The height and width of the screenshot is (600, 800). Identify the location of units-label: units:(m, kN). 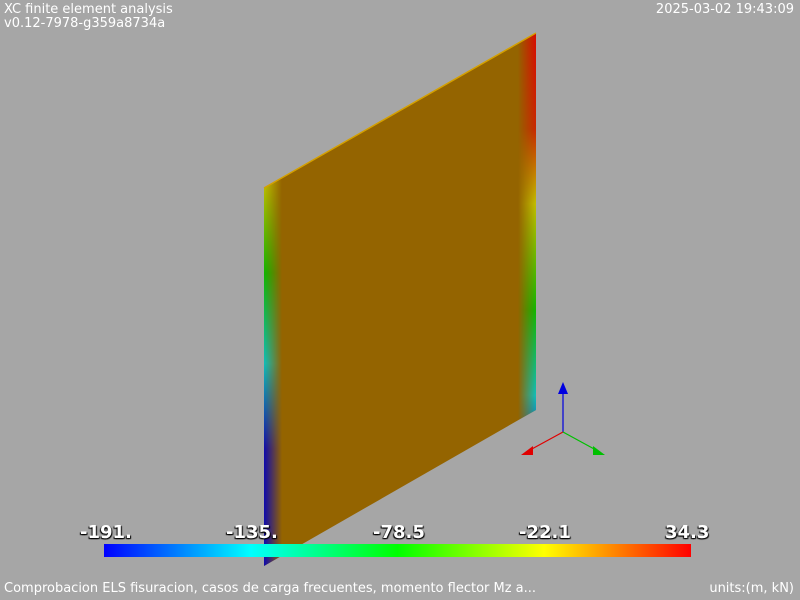
(751, 588).